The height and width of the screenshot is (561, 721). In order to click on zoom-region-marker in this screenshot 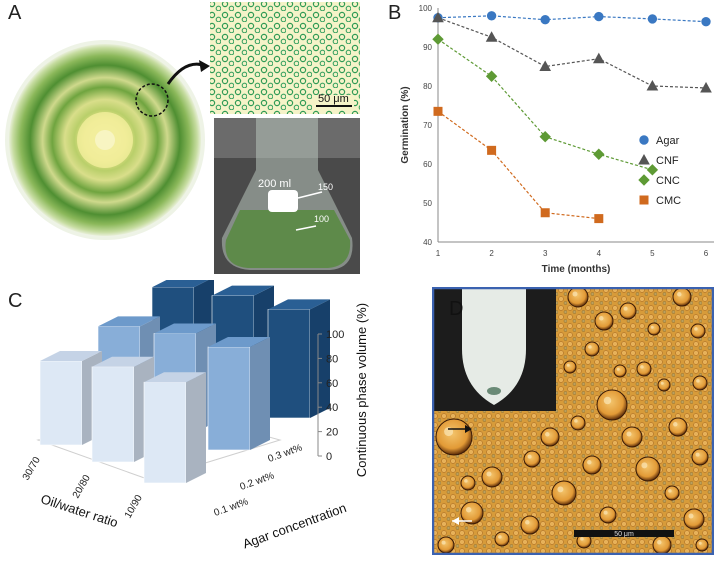, I will do `click(152, 100)`.